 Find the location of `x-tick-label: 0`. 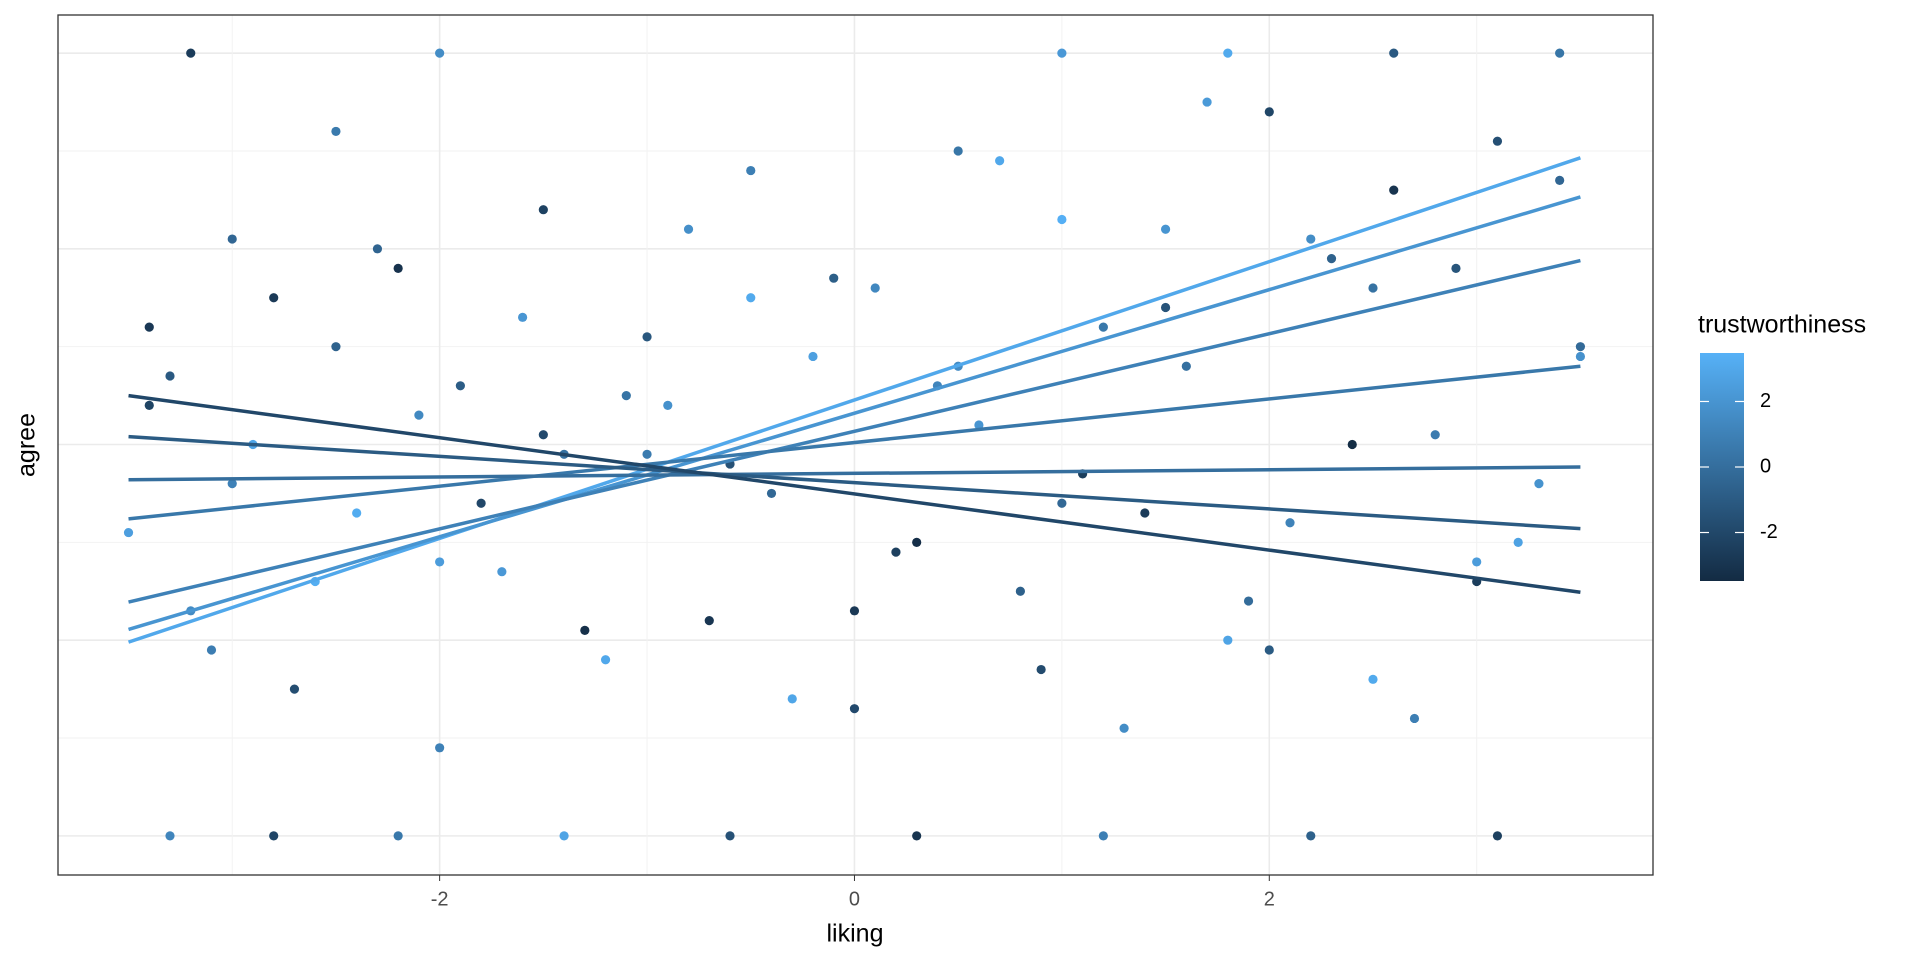

x-tick-label: 0 is located at coordinates (854, 899).